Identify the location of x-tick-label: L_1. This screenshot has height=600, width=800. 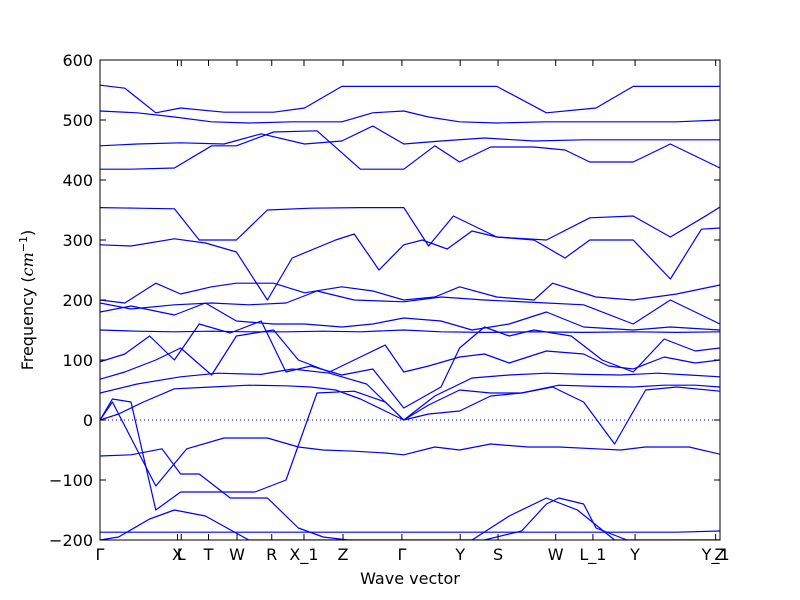
(592, 555).